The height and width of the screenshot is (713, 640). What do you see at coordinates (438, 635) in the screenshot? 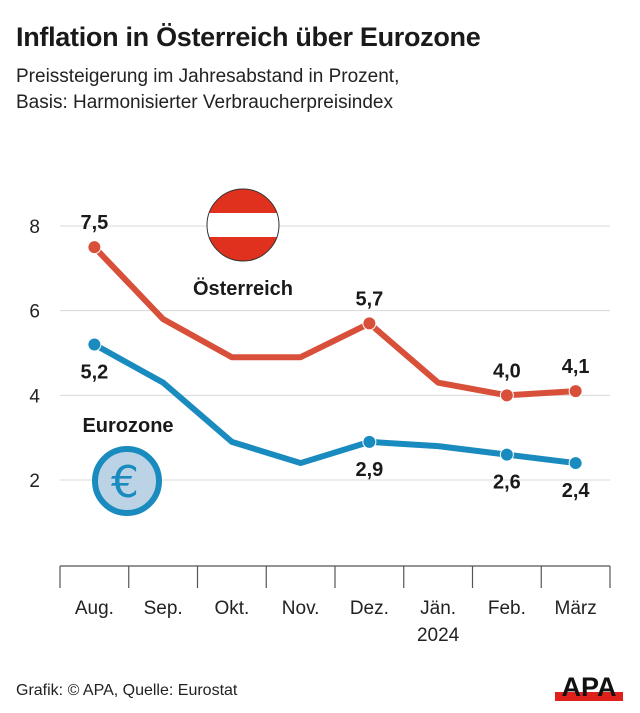
I see `x-tick-sublabel: 2024` at bounding box center [438, 635].